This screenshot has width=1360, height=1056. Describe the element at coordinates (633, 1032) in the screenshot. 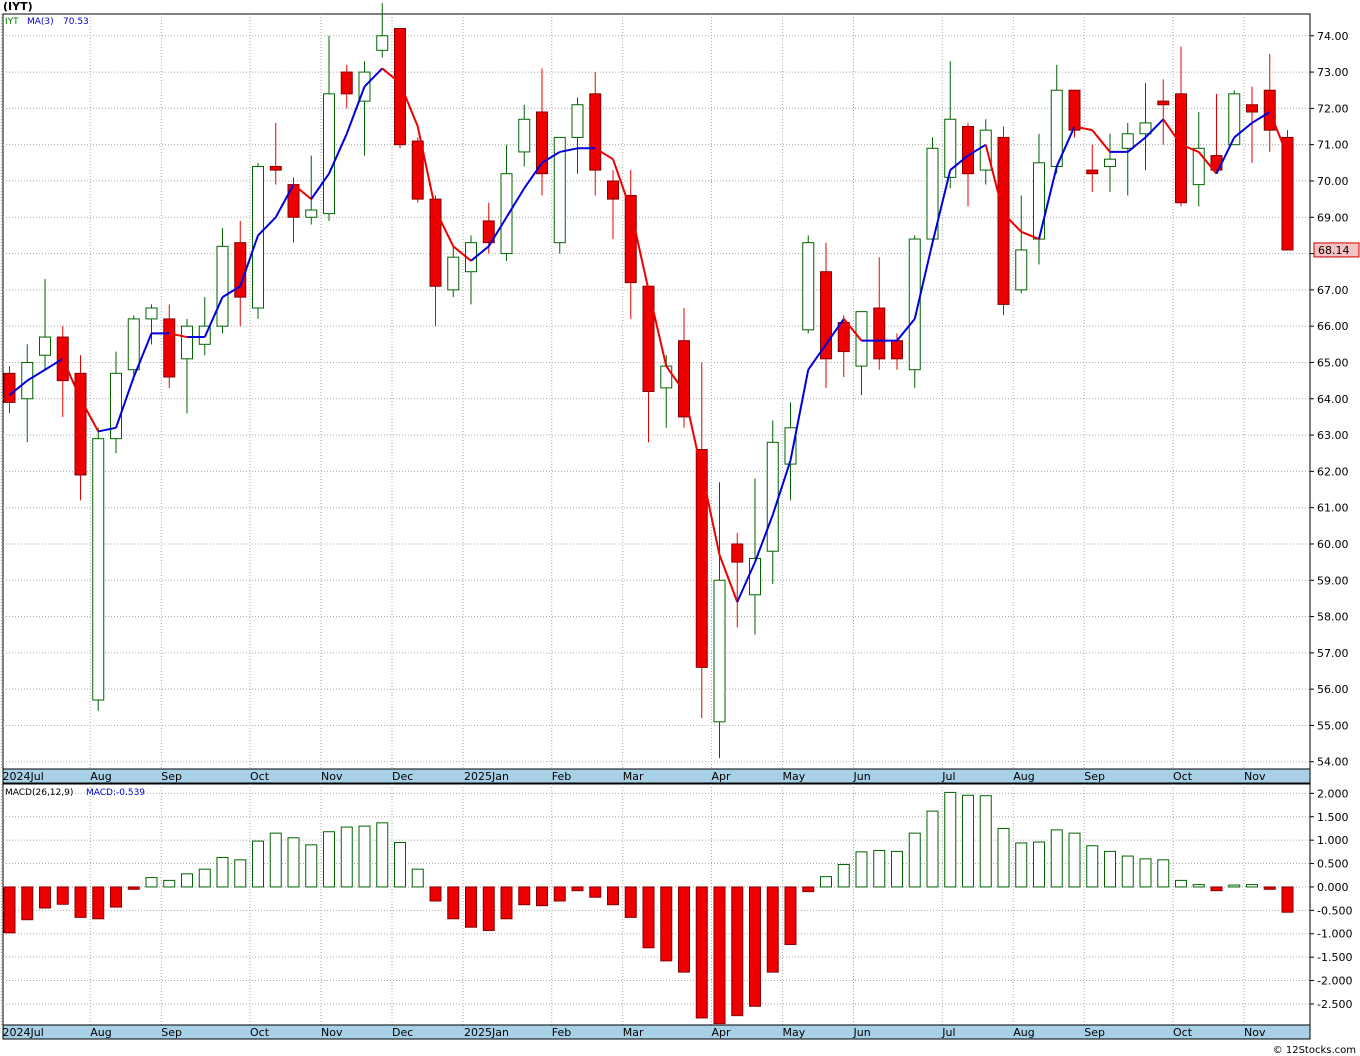

I see `month-label: Mar` at that location.